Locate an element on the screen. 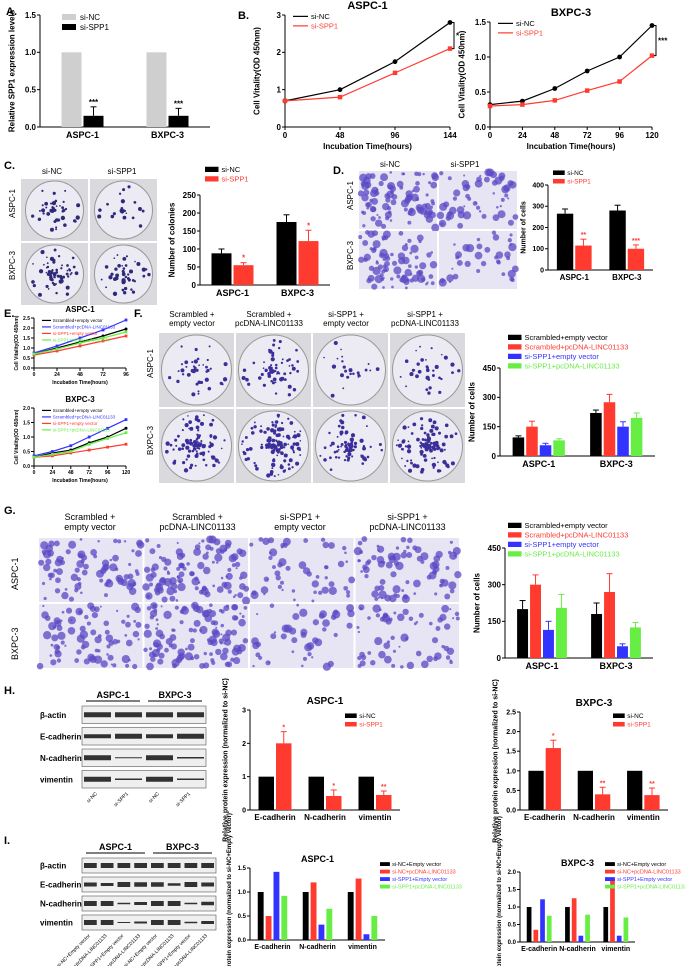  c-caption-si-nc: si-NC is located at coordinates (52, 171).